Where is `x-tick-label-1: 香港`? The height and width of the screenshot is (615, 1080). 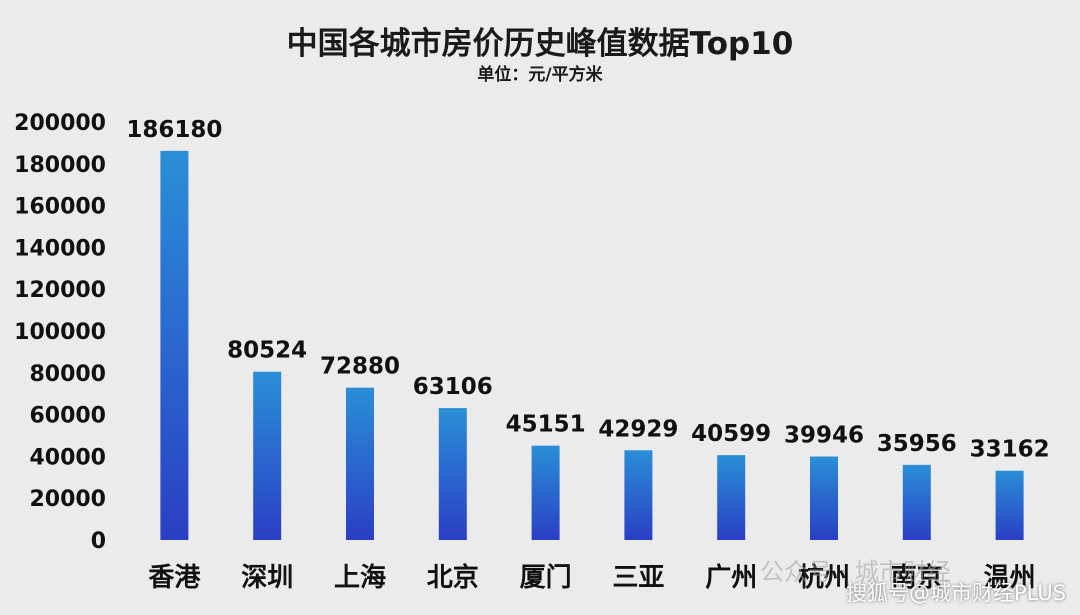 x-tick-label-1: 香港 is located at coordinates (174, 578).